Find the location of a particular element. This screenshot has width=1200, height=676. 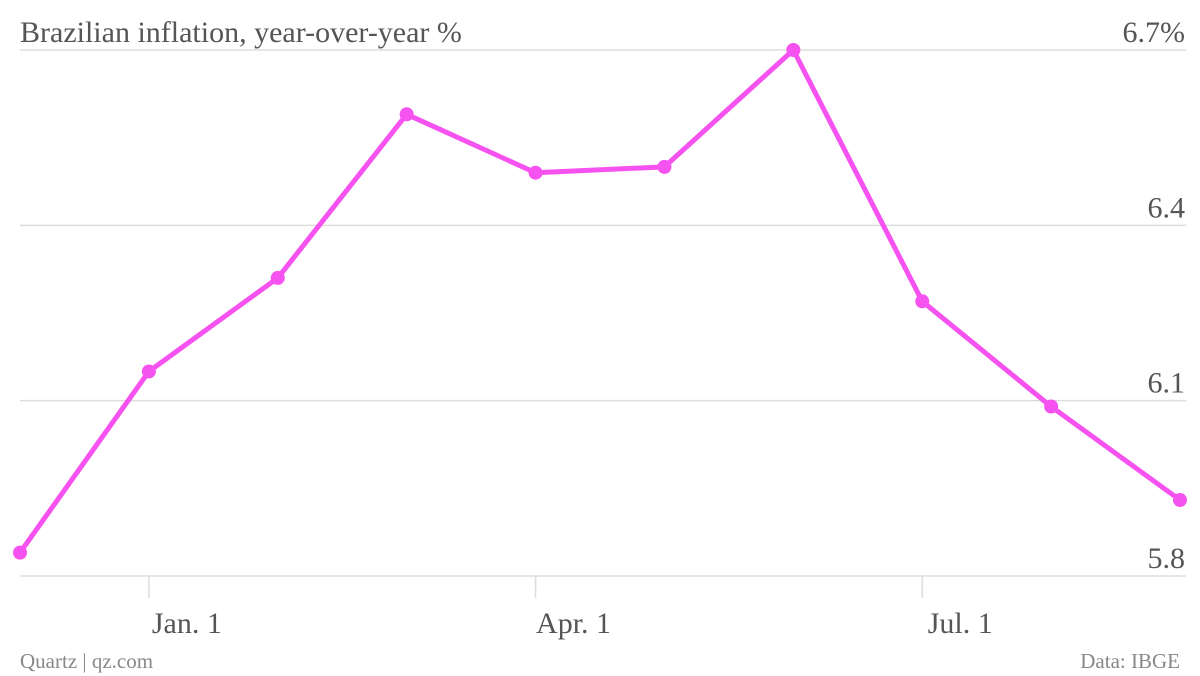

x-tick-label: Jul. 1 is located at coordinates (960, 623).